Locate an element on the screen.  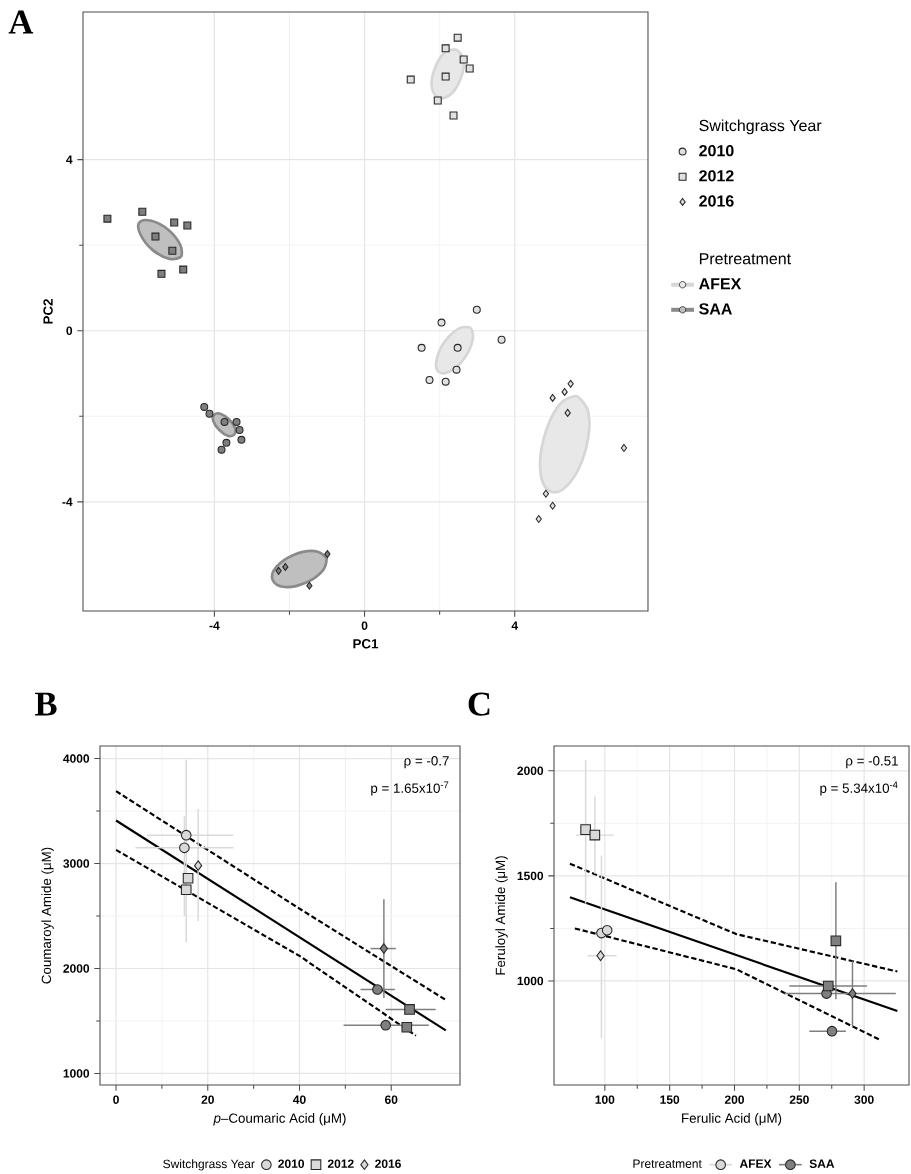
y-tick-label: 0 is located at coordinates (69, 330).